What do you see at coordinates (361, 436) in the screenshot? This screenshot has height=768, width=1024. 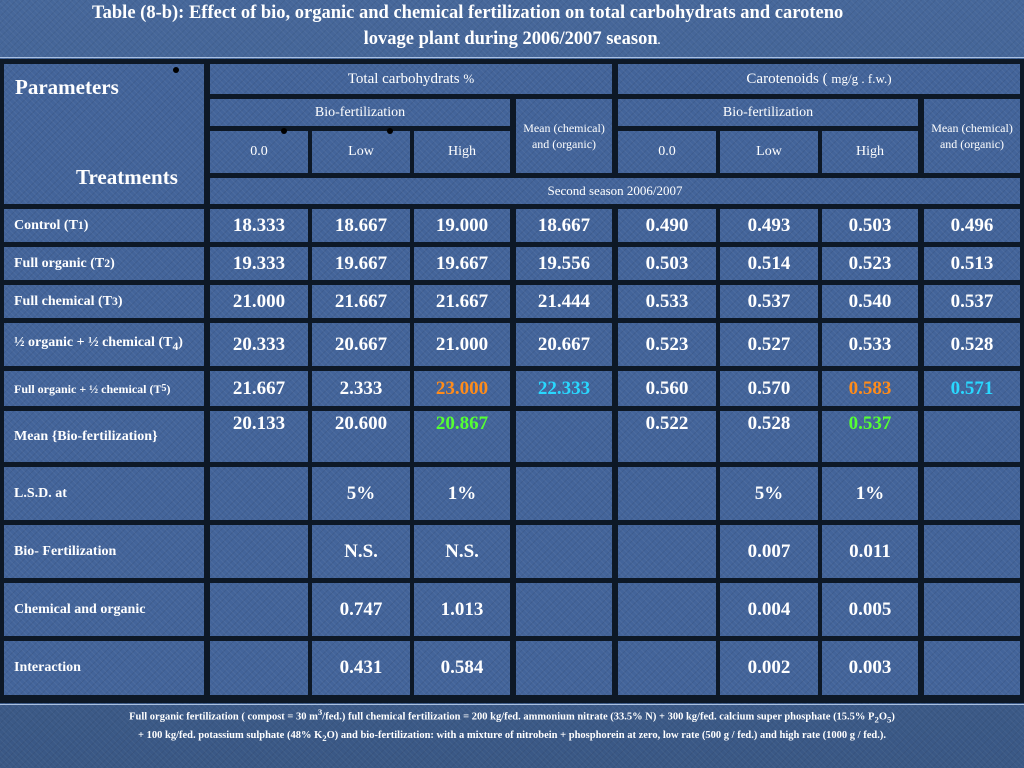 I see `cell-carb-low: 20.600` at bounding box center [361, 436].